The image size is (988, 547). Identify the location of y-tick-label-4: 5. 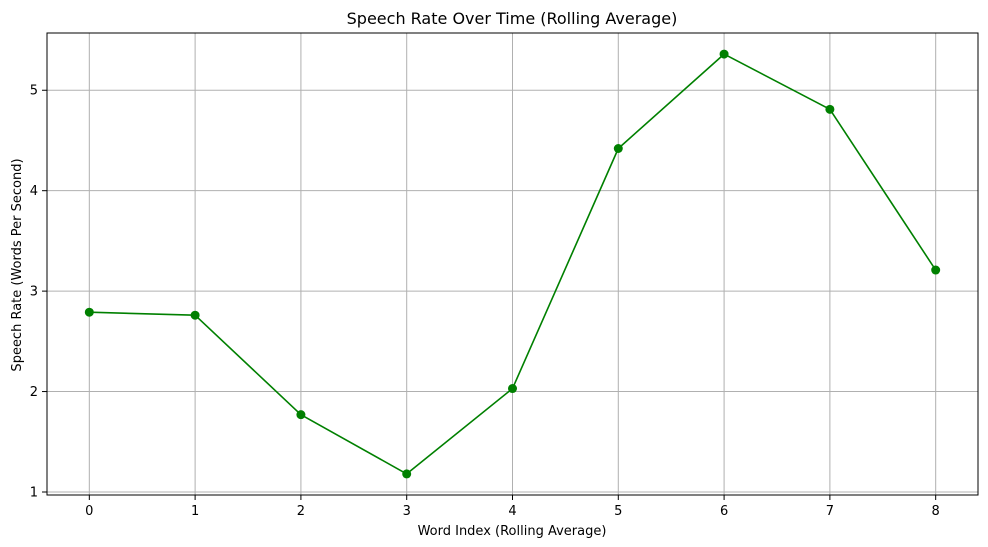
(34, 91).